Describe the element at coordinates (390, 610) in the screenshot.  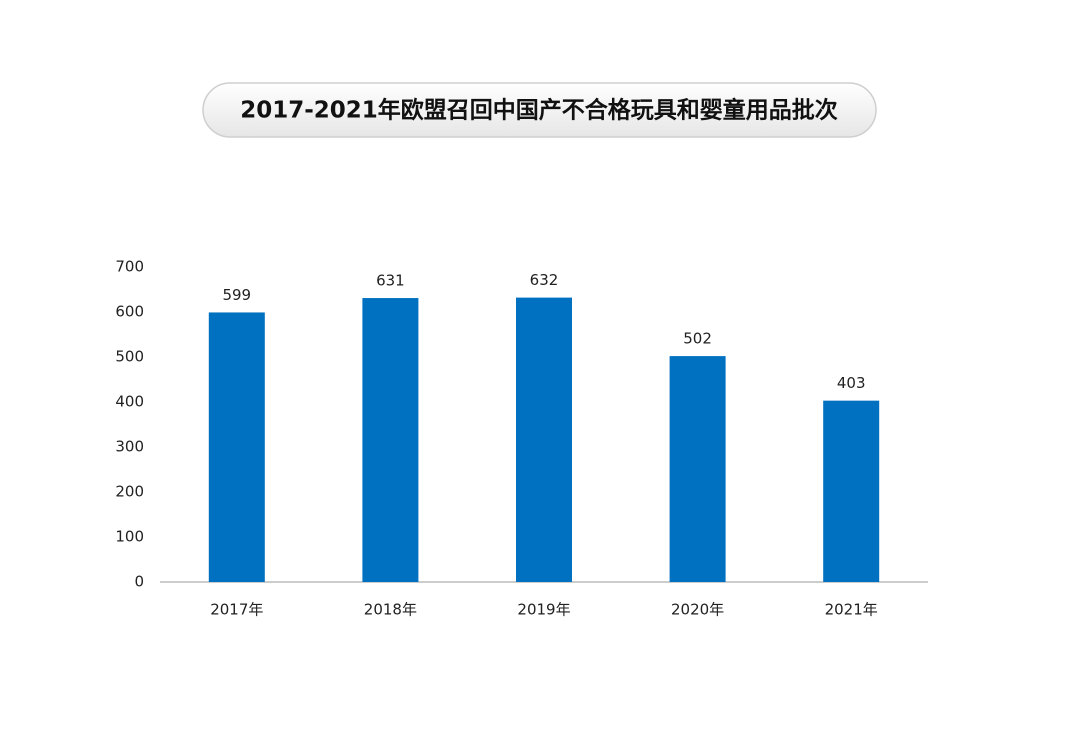
I see `x-tick-label: 2018年` at that location.